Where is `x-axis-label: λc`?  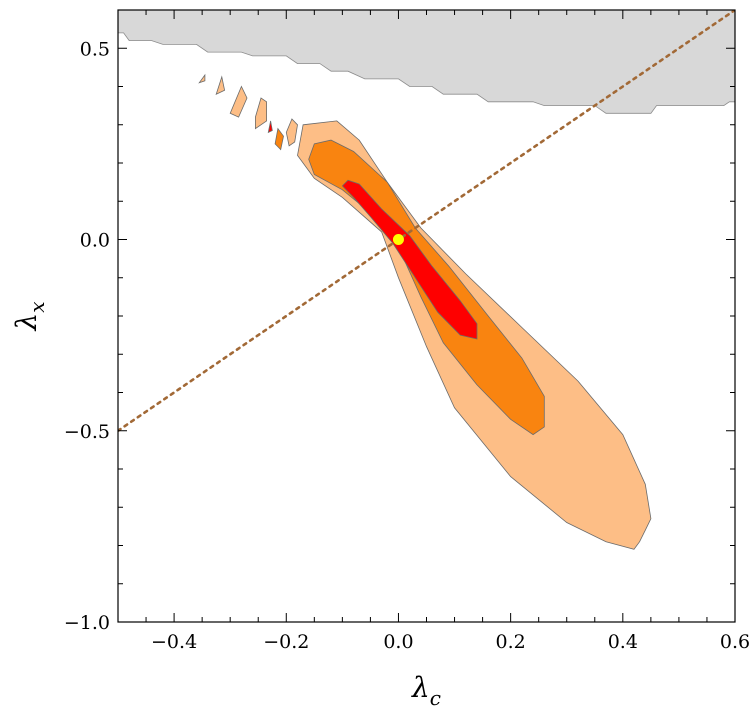
x-axis-label: λc is located at coordinates (426, 690).